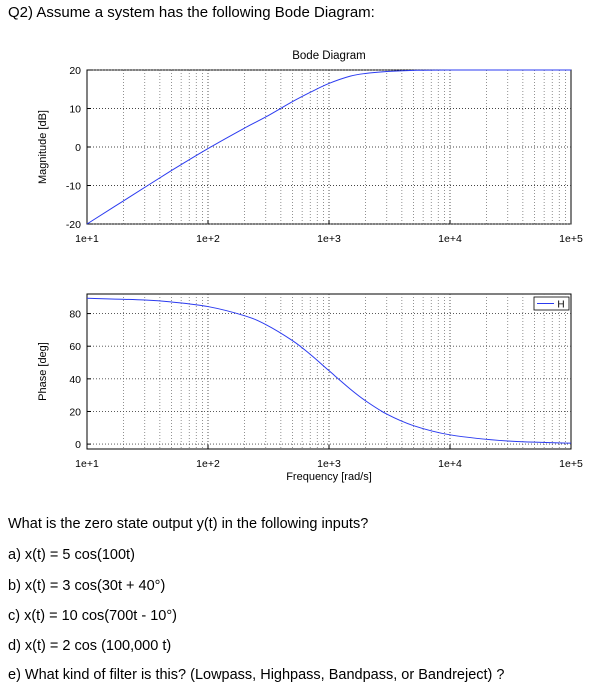  What do you see at coordinates (90, 646) in the screenshot?
I see `question-d: d) x(t) = 2 cos (100,000 t)` at bounding box center [90, 646].